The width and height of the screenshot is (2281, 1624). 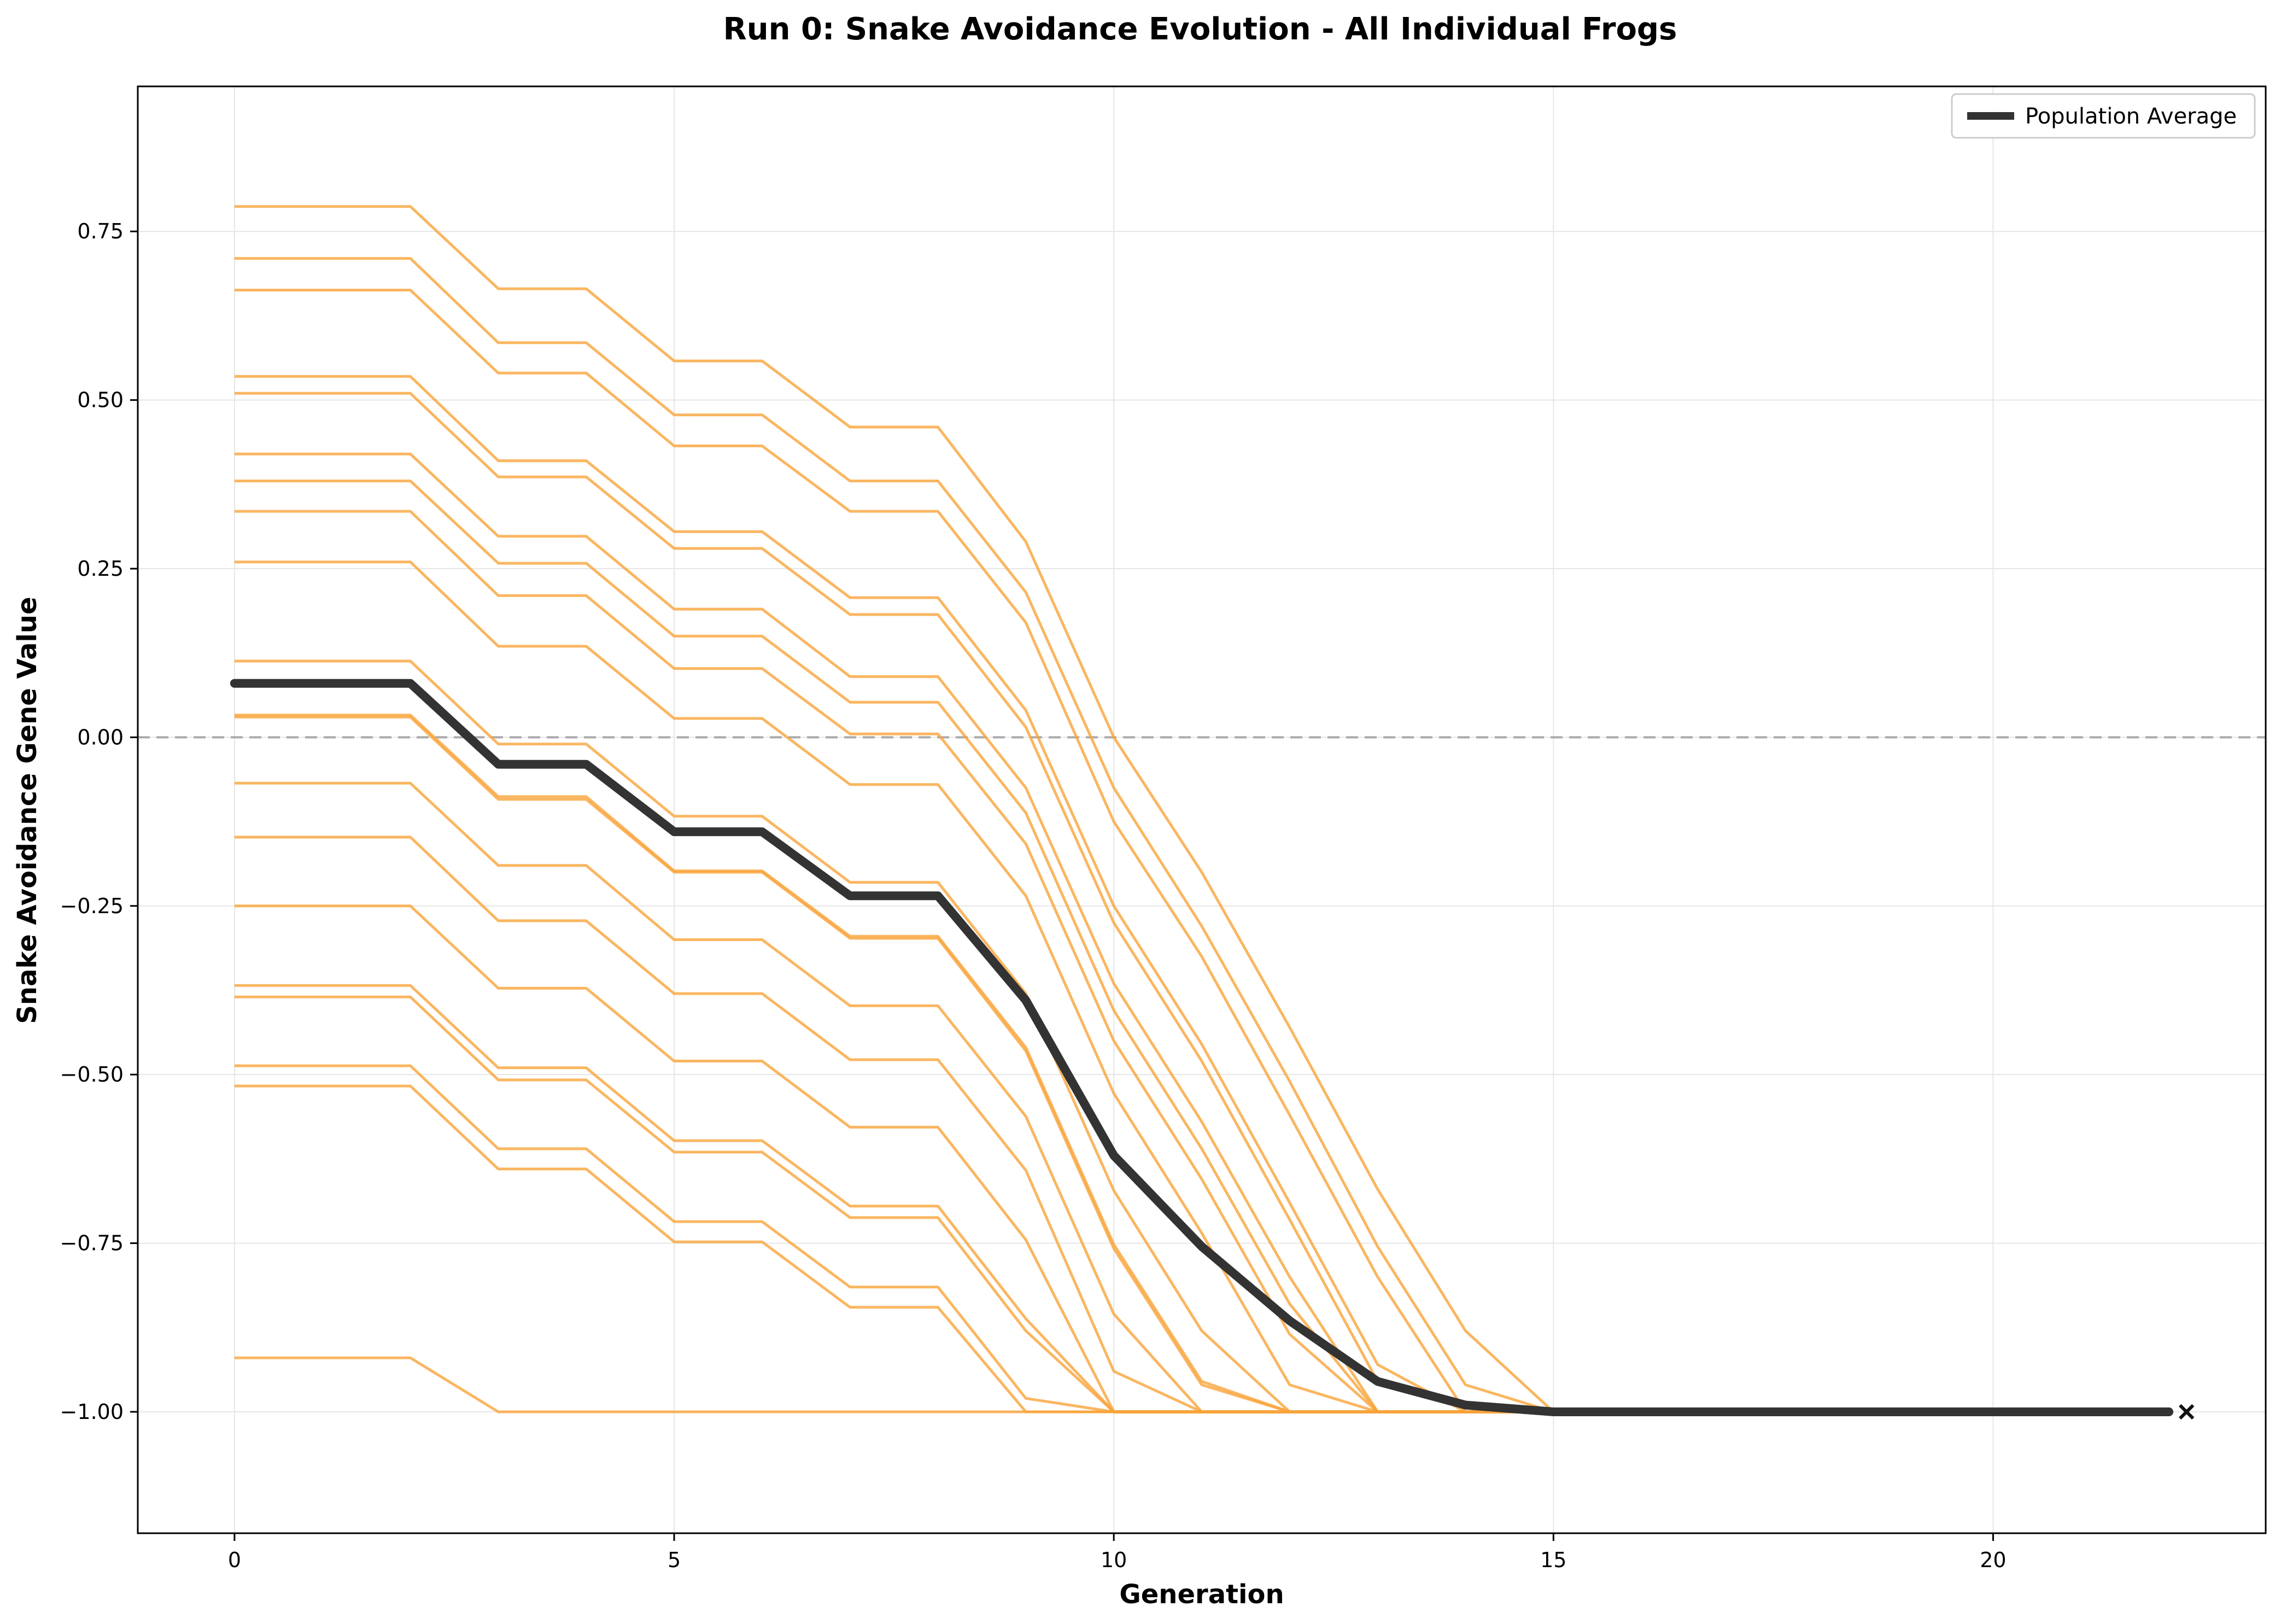 What do you see at coordinates (1993, 1560) in the screenshot?
I see `x-tick-label: 20` at bounding box center [1993, 1560].